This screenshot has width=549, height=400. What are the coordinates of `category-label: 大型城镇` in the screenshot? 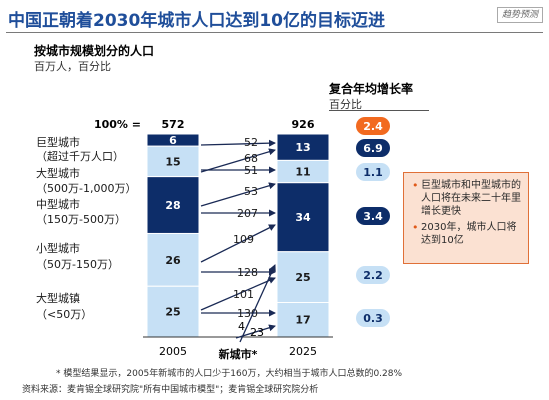 It's located at (58, 298).